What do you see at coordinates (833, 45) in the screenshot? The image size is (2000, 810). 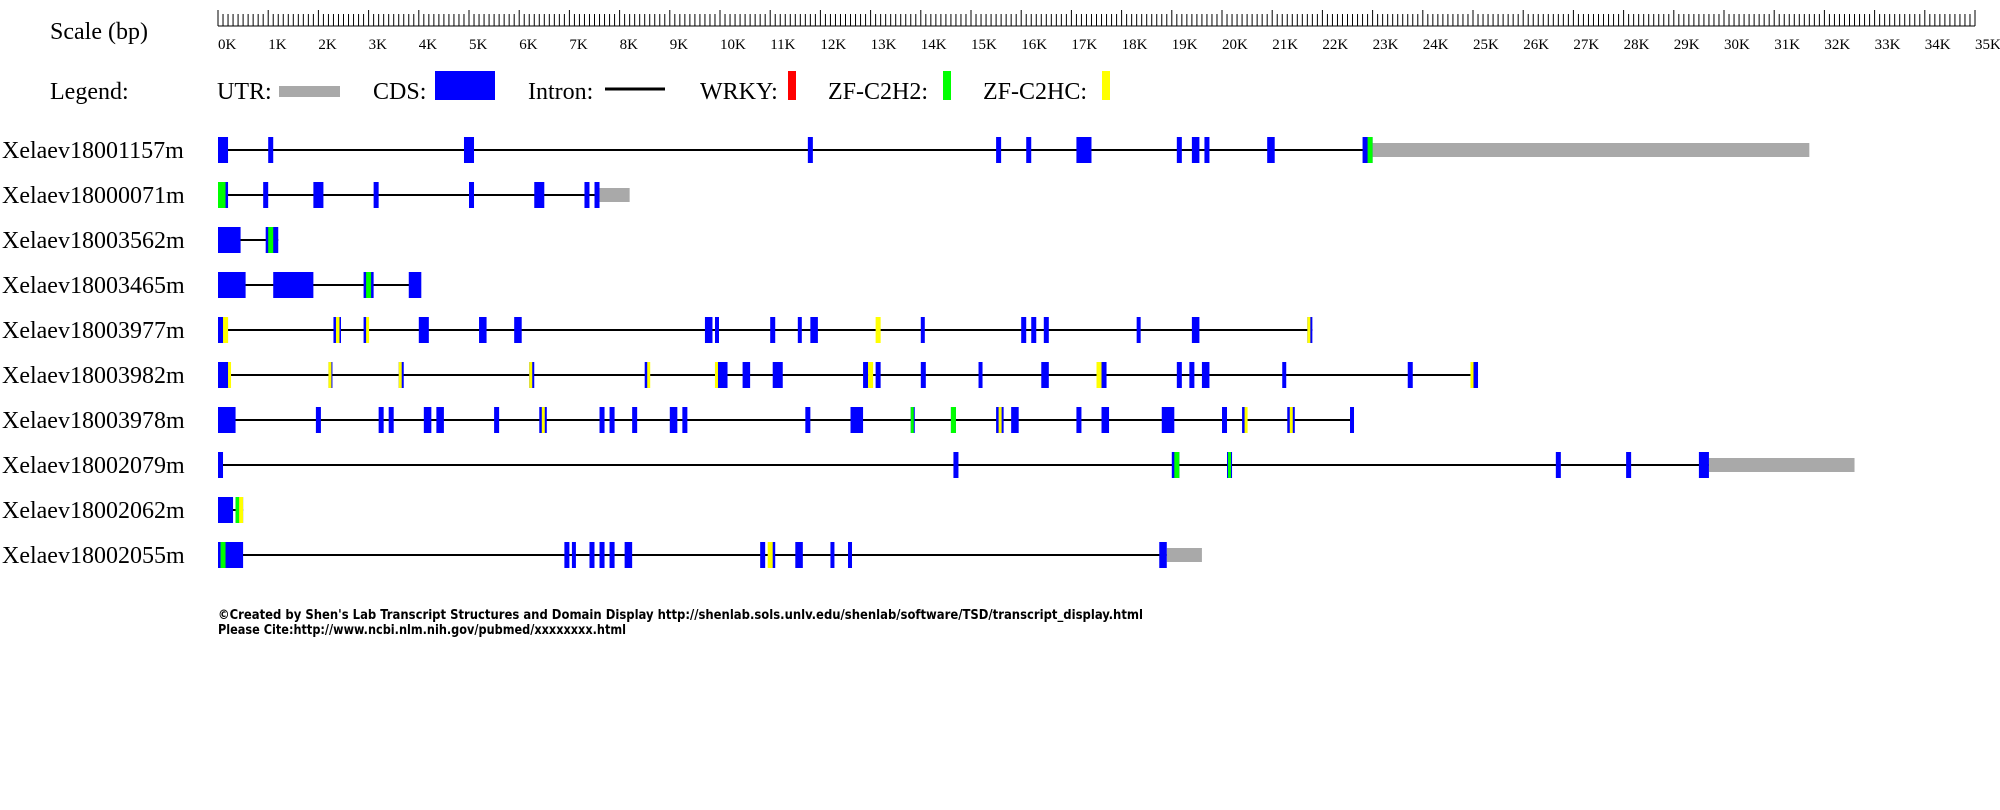 I see `axis-tick-label: 12K` at bounding box center [833, 45].